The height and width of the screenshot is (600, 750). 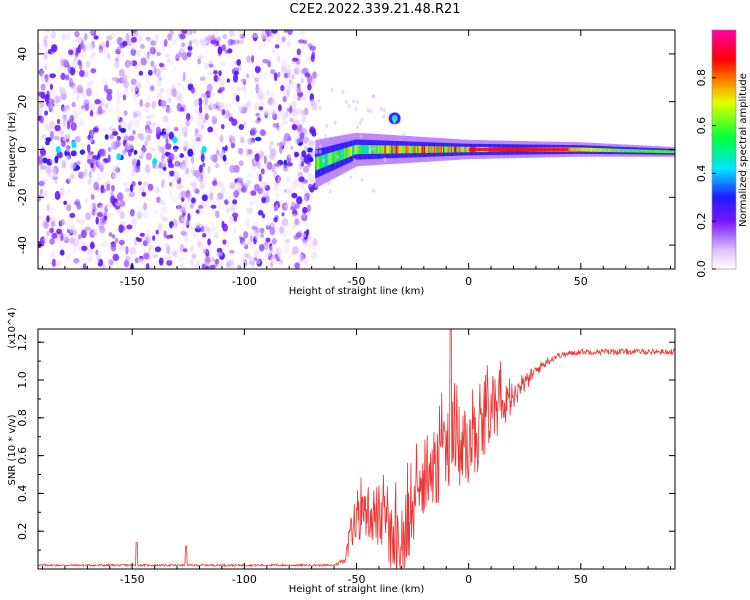 I want to click on y-tick-label: 20, so click(x=22, y=102).